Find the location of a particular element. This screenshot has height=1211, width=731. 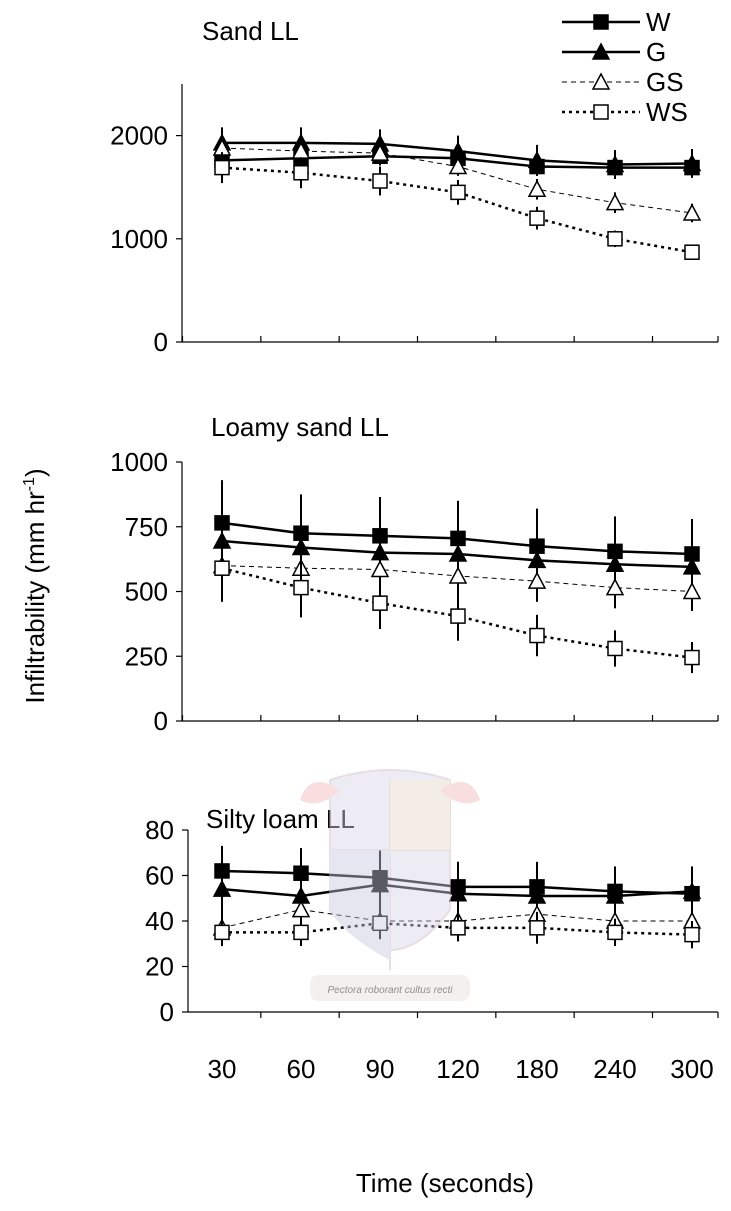

panel-1-title: Sand LL is located at coordinates (250, 31).